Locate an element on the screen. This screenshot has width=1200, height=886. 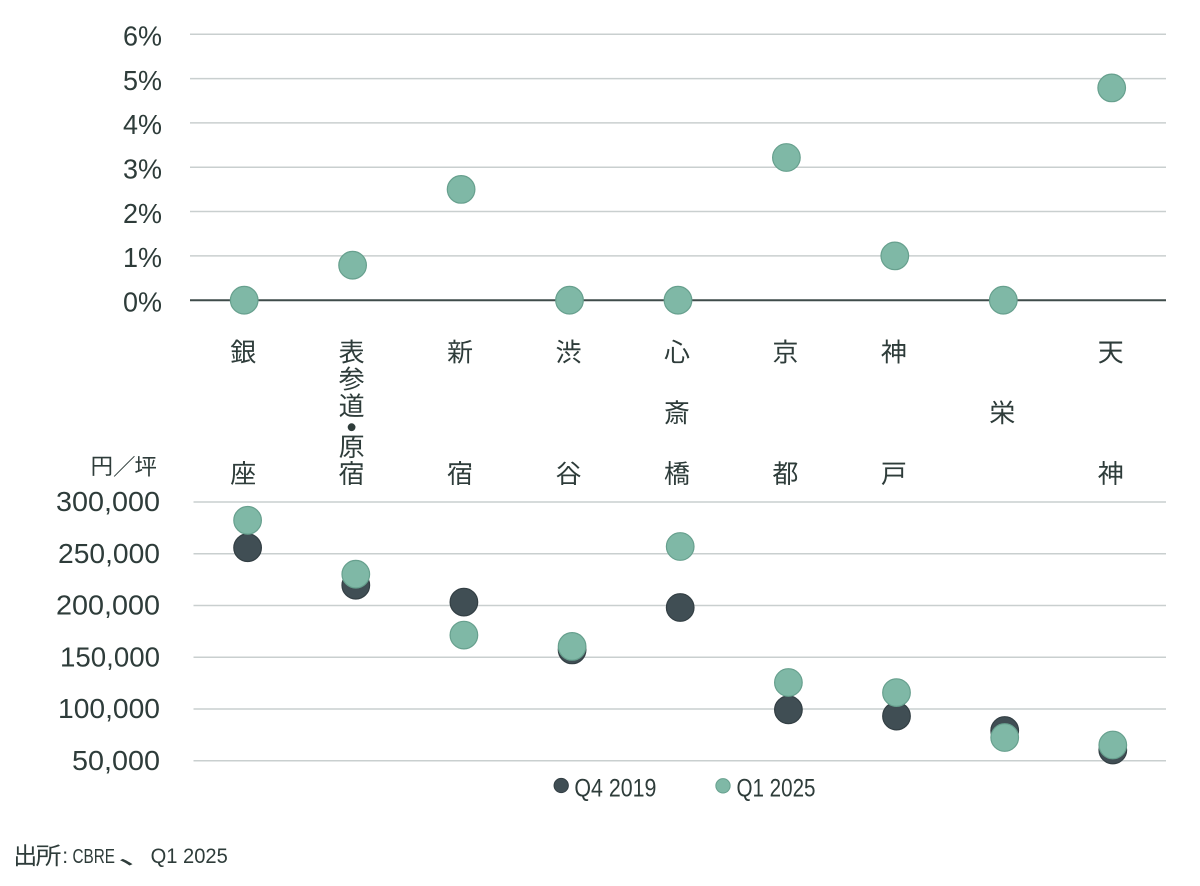
svg-text: 4% is located at coordinates (142, 124).